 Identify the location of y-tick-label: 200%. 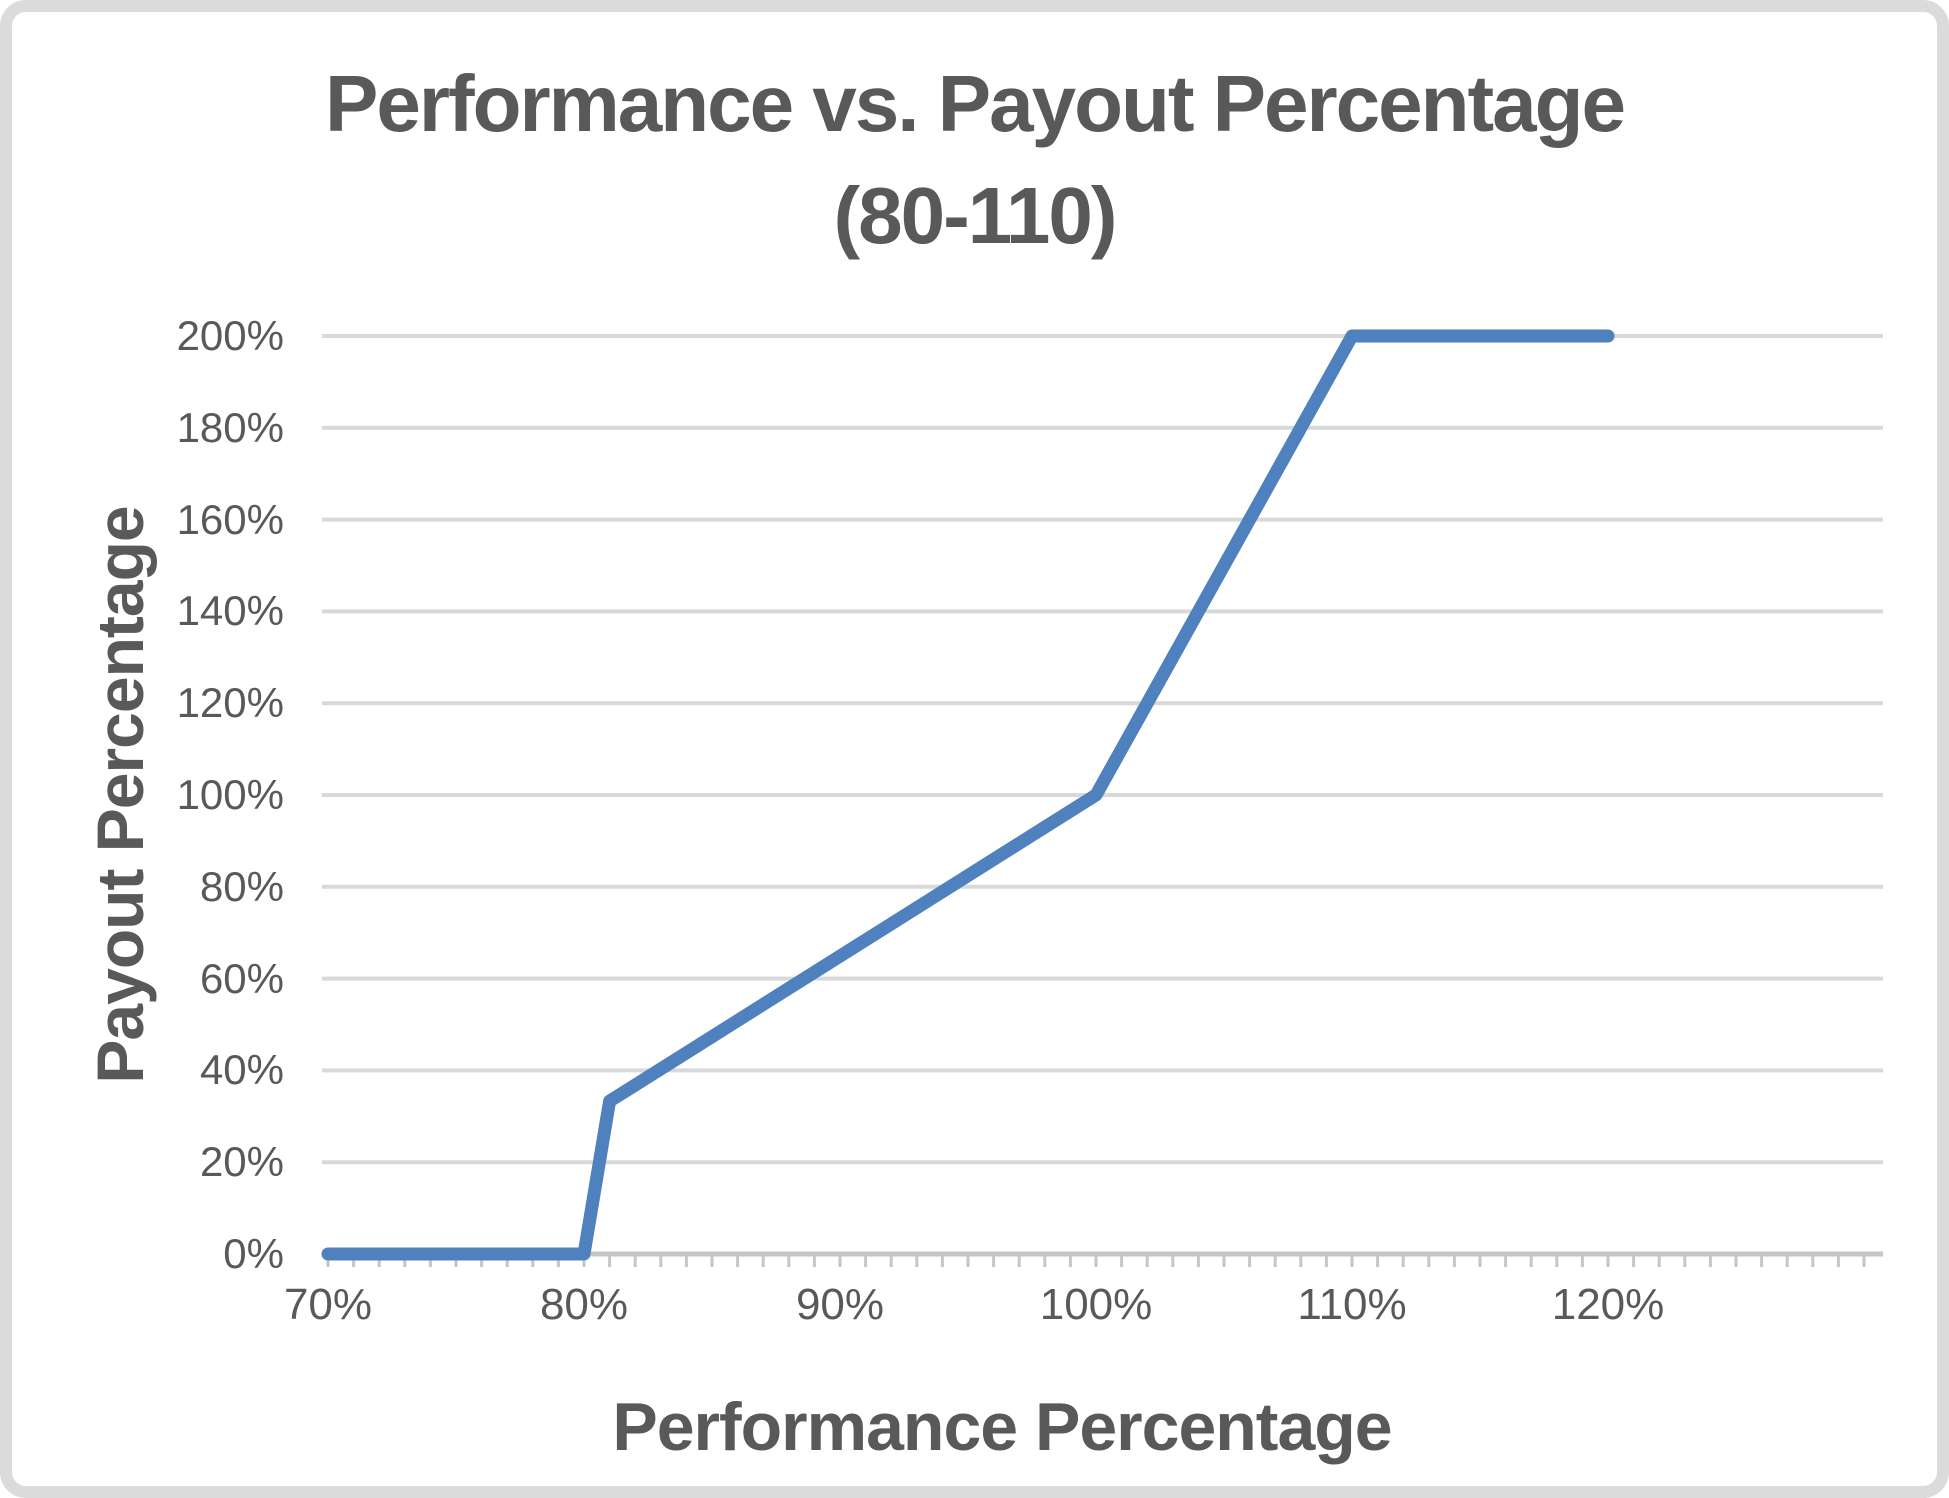
(230, 335).